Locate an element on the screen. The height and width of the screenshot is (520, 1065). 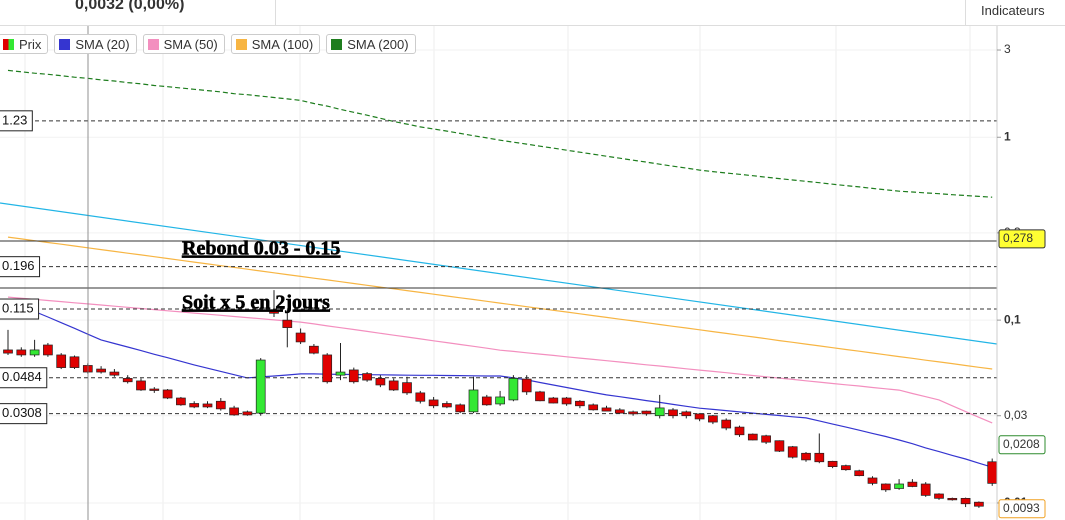
badges: 0,278 0,0208 0,0093 is located at coordinates (1022, 374).